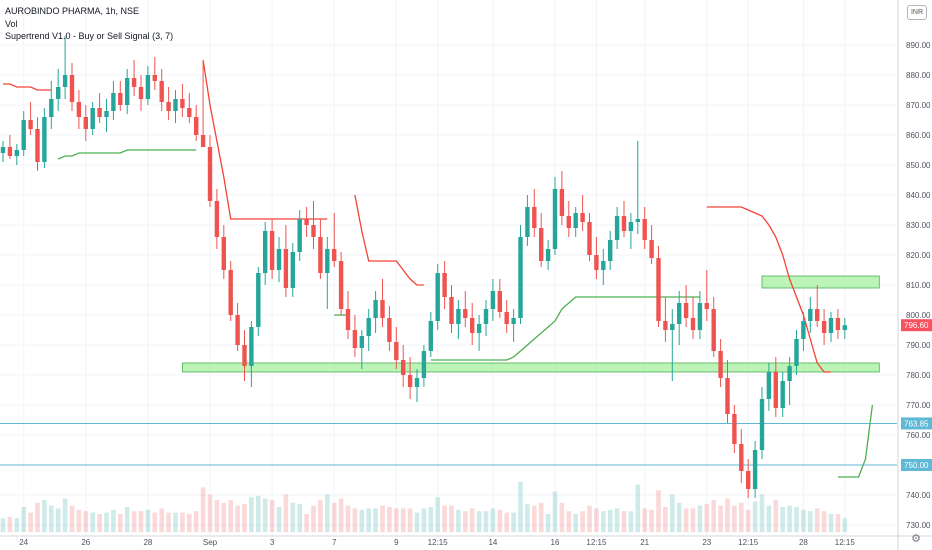  I want to click on time-tick-label: 26, so click(85, 542).